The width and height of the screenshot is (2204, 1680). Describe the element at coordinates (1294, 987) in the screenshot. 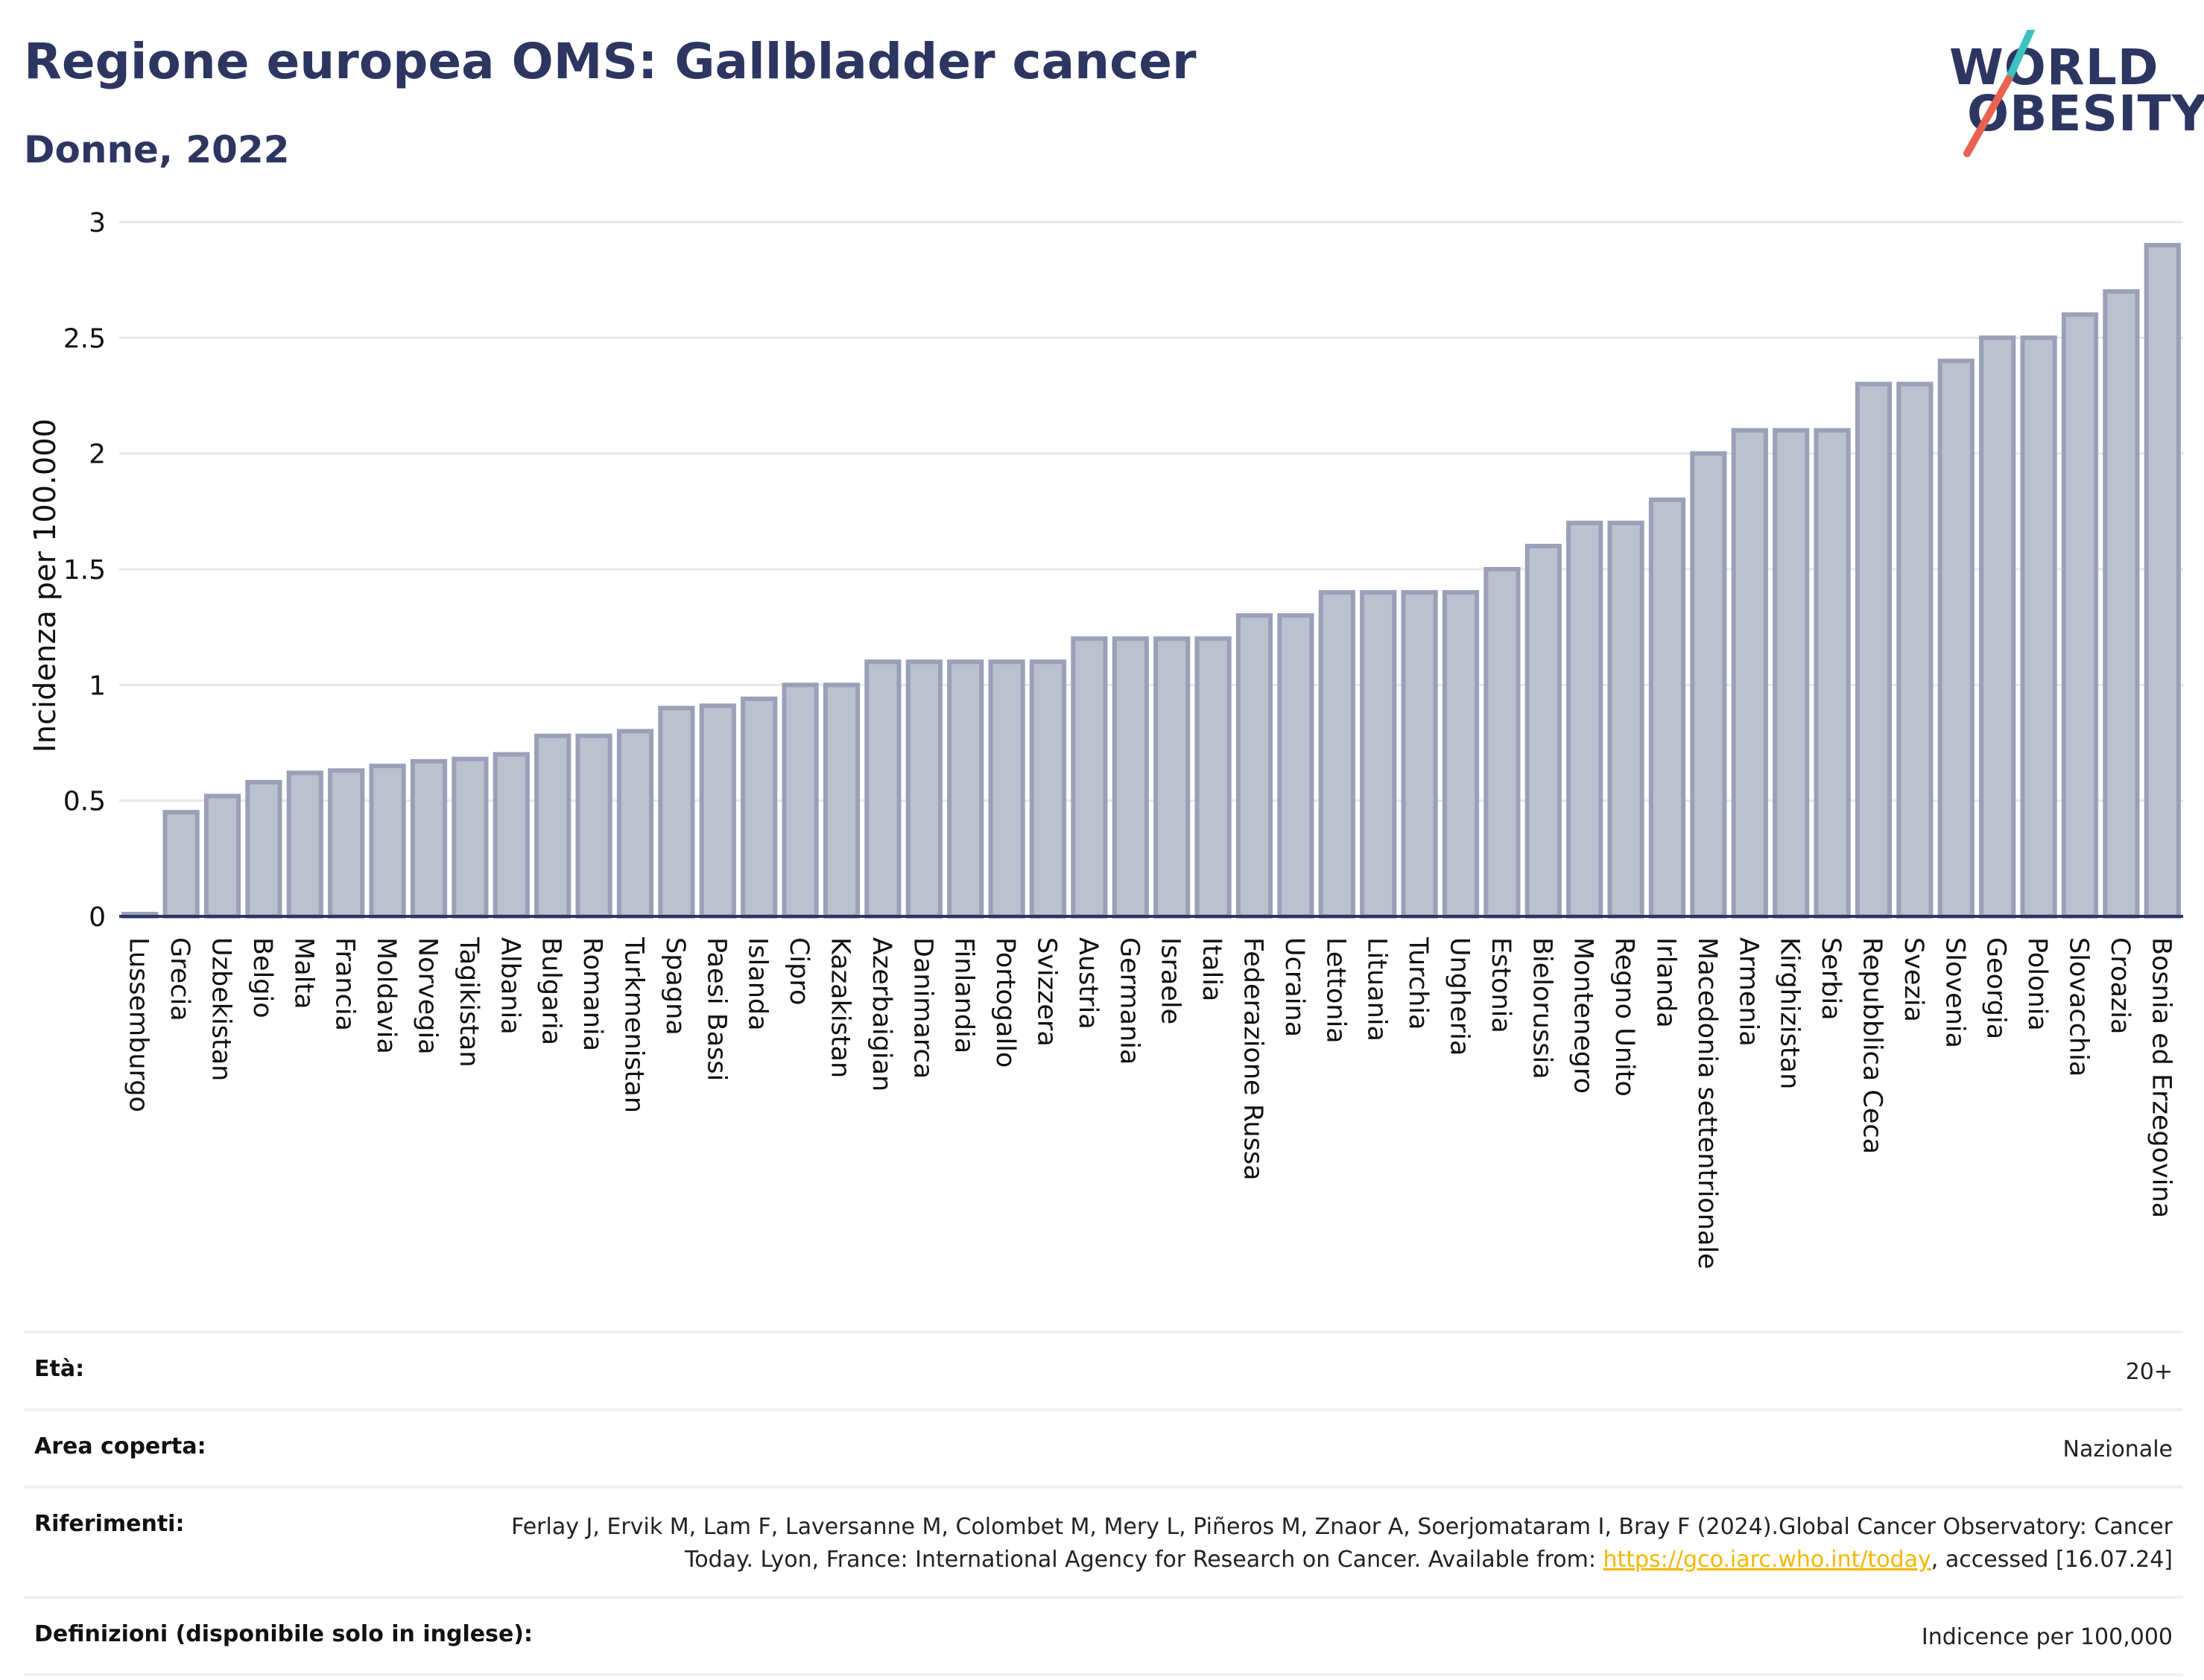

I see `x-tick-label: Ucraina` at that location.